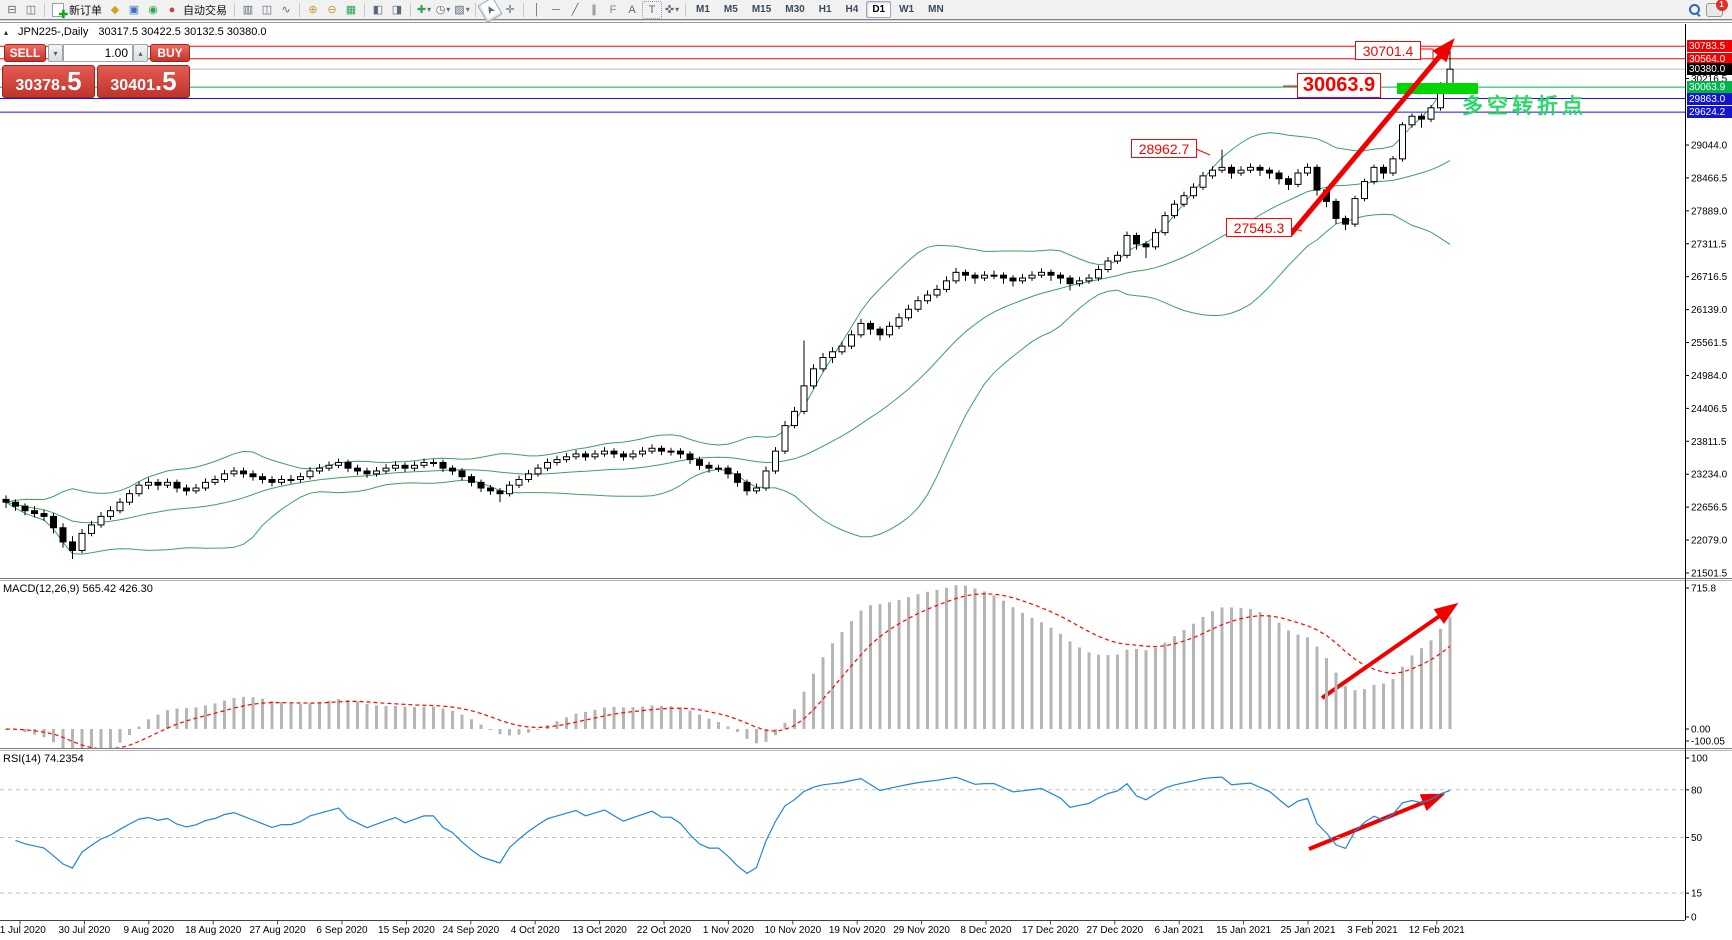 The width and height of the screenshot is (1732, 940). What do you see at coordinates (342, 930) in the screenshot?
I see `date-tick-label: 6 Sep 2020` at bounding box center [342, 930].